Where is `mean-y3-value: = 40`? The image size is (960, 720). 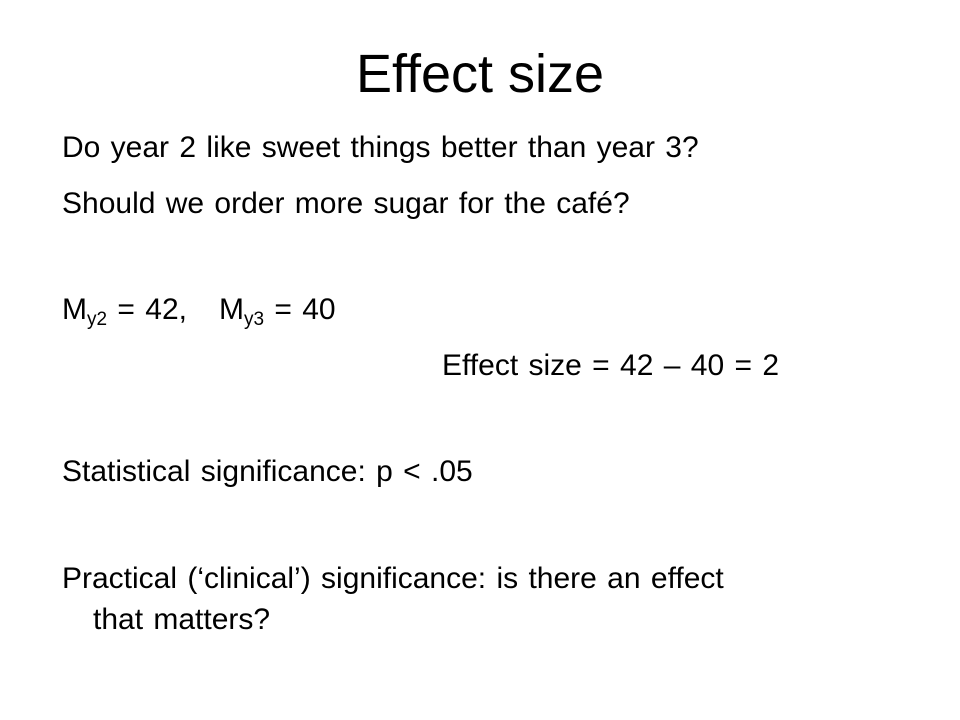 mean-y3-value: = 40 is located at coordinates (300, 309).